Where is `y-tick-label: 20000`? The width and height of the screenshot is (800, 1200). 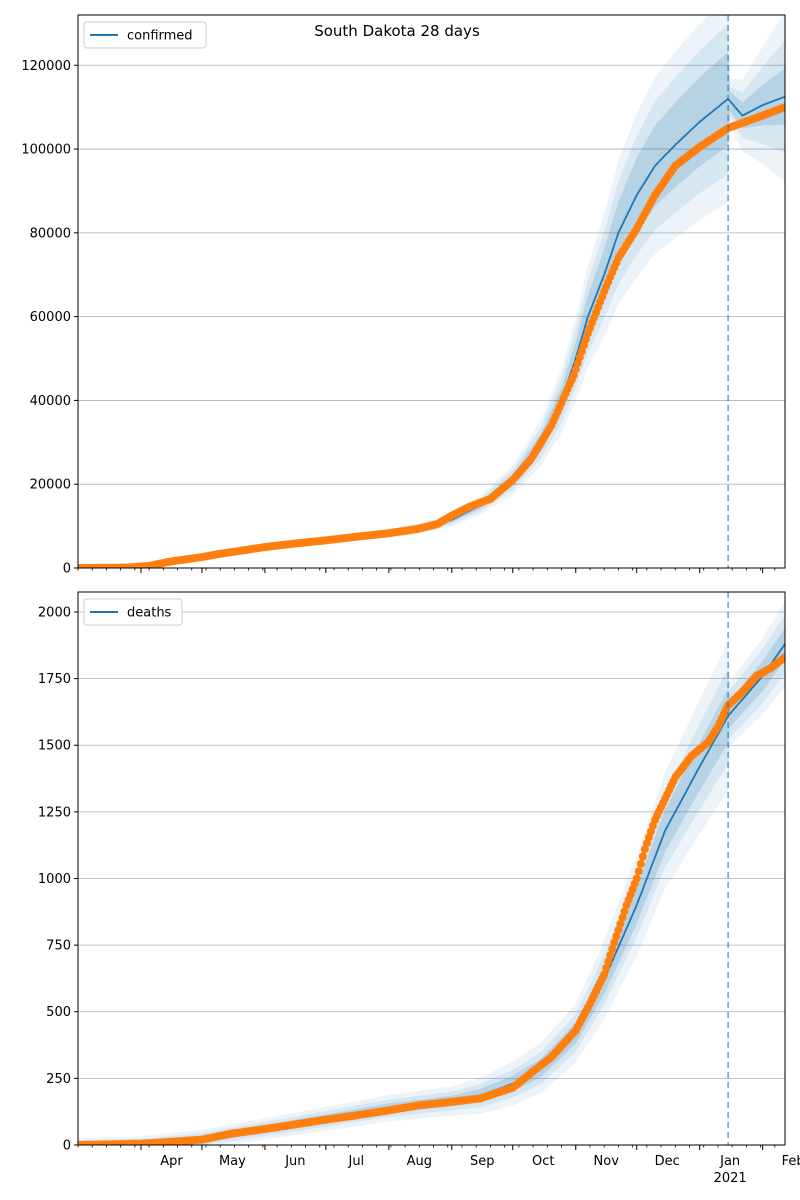
y-tick-label: 20000 is located at coordinates (50, 485).